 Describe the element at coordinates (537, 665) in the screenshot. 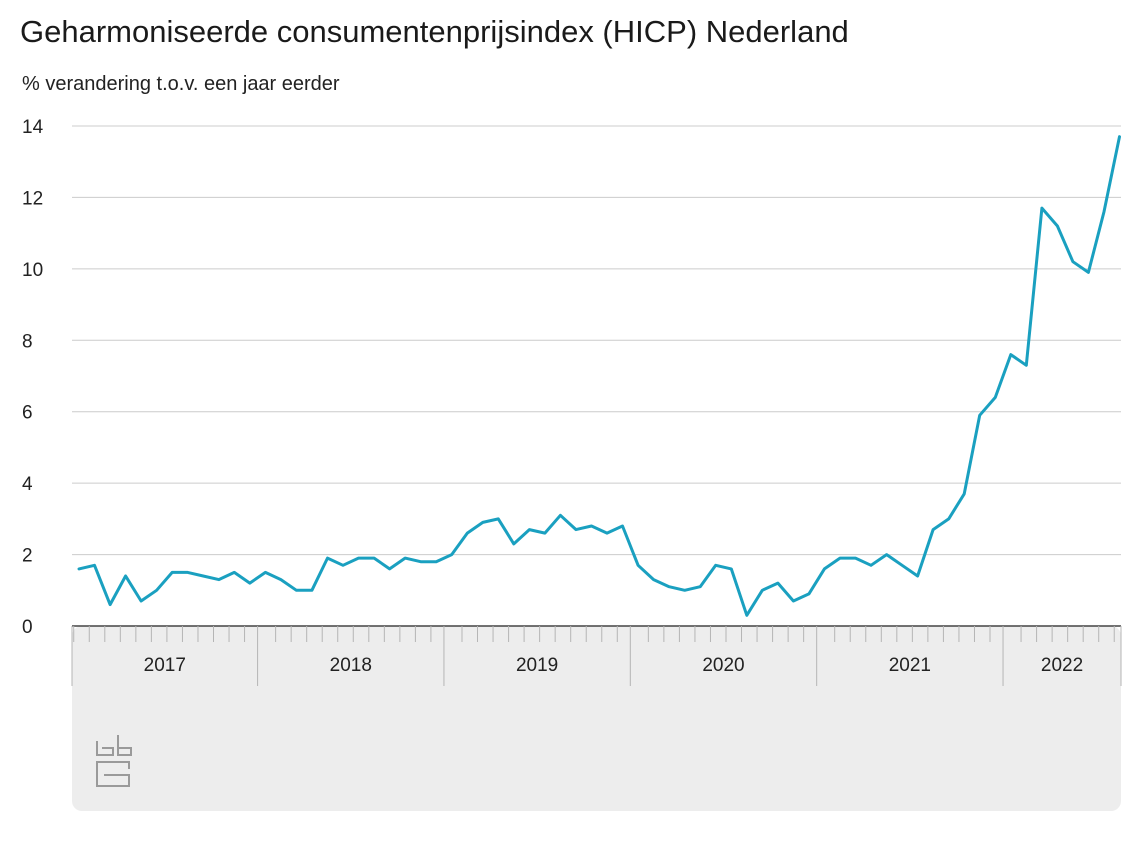

I see `x-year-label: 2019` at that location.